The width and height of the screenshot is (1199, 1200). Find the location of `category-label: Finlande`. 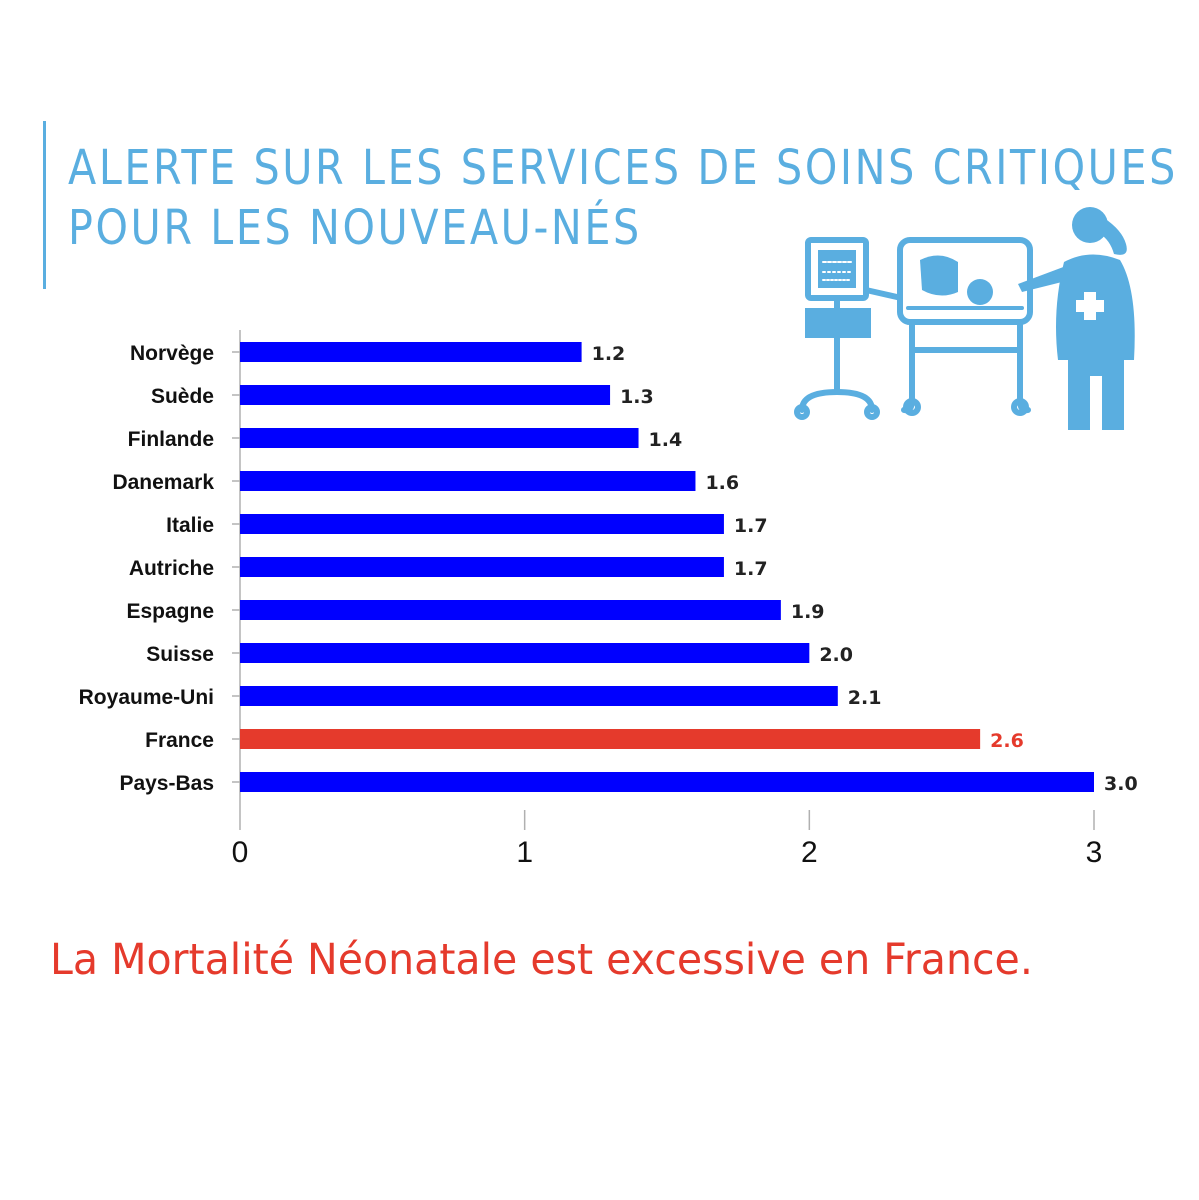

category-label: Finlande is located at coordinates (171, 439).